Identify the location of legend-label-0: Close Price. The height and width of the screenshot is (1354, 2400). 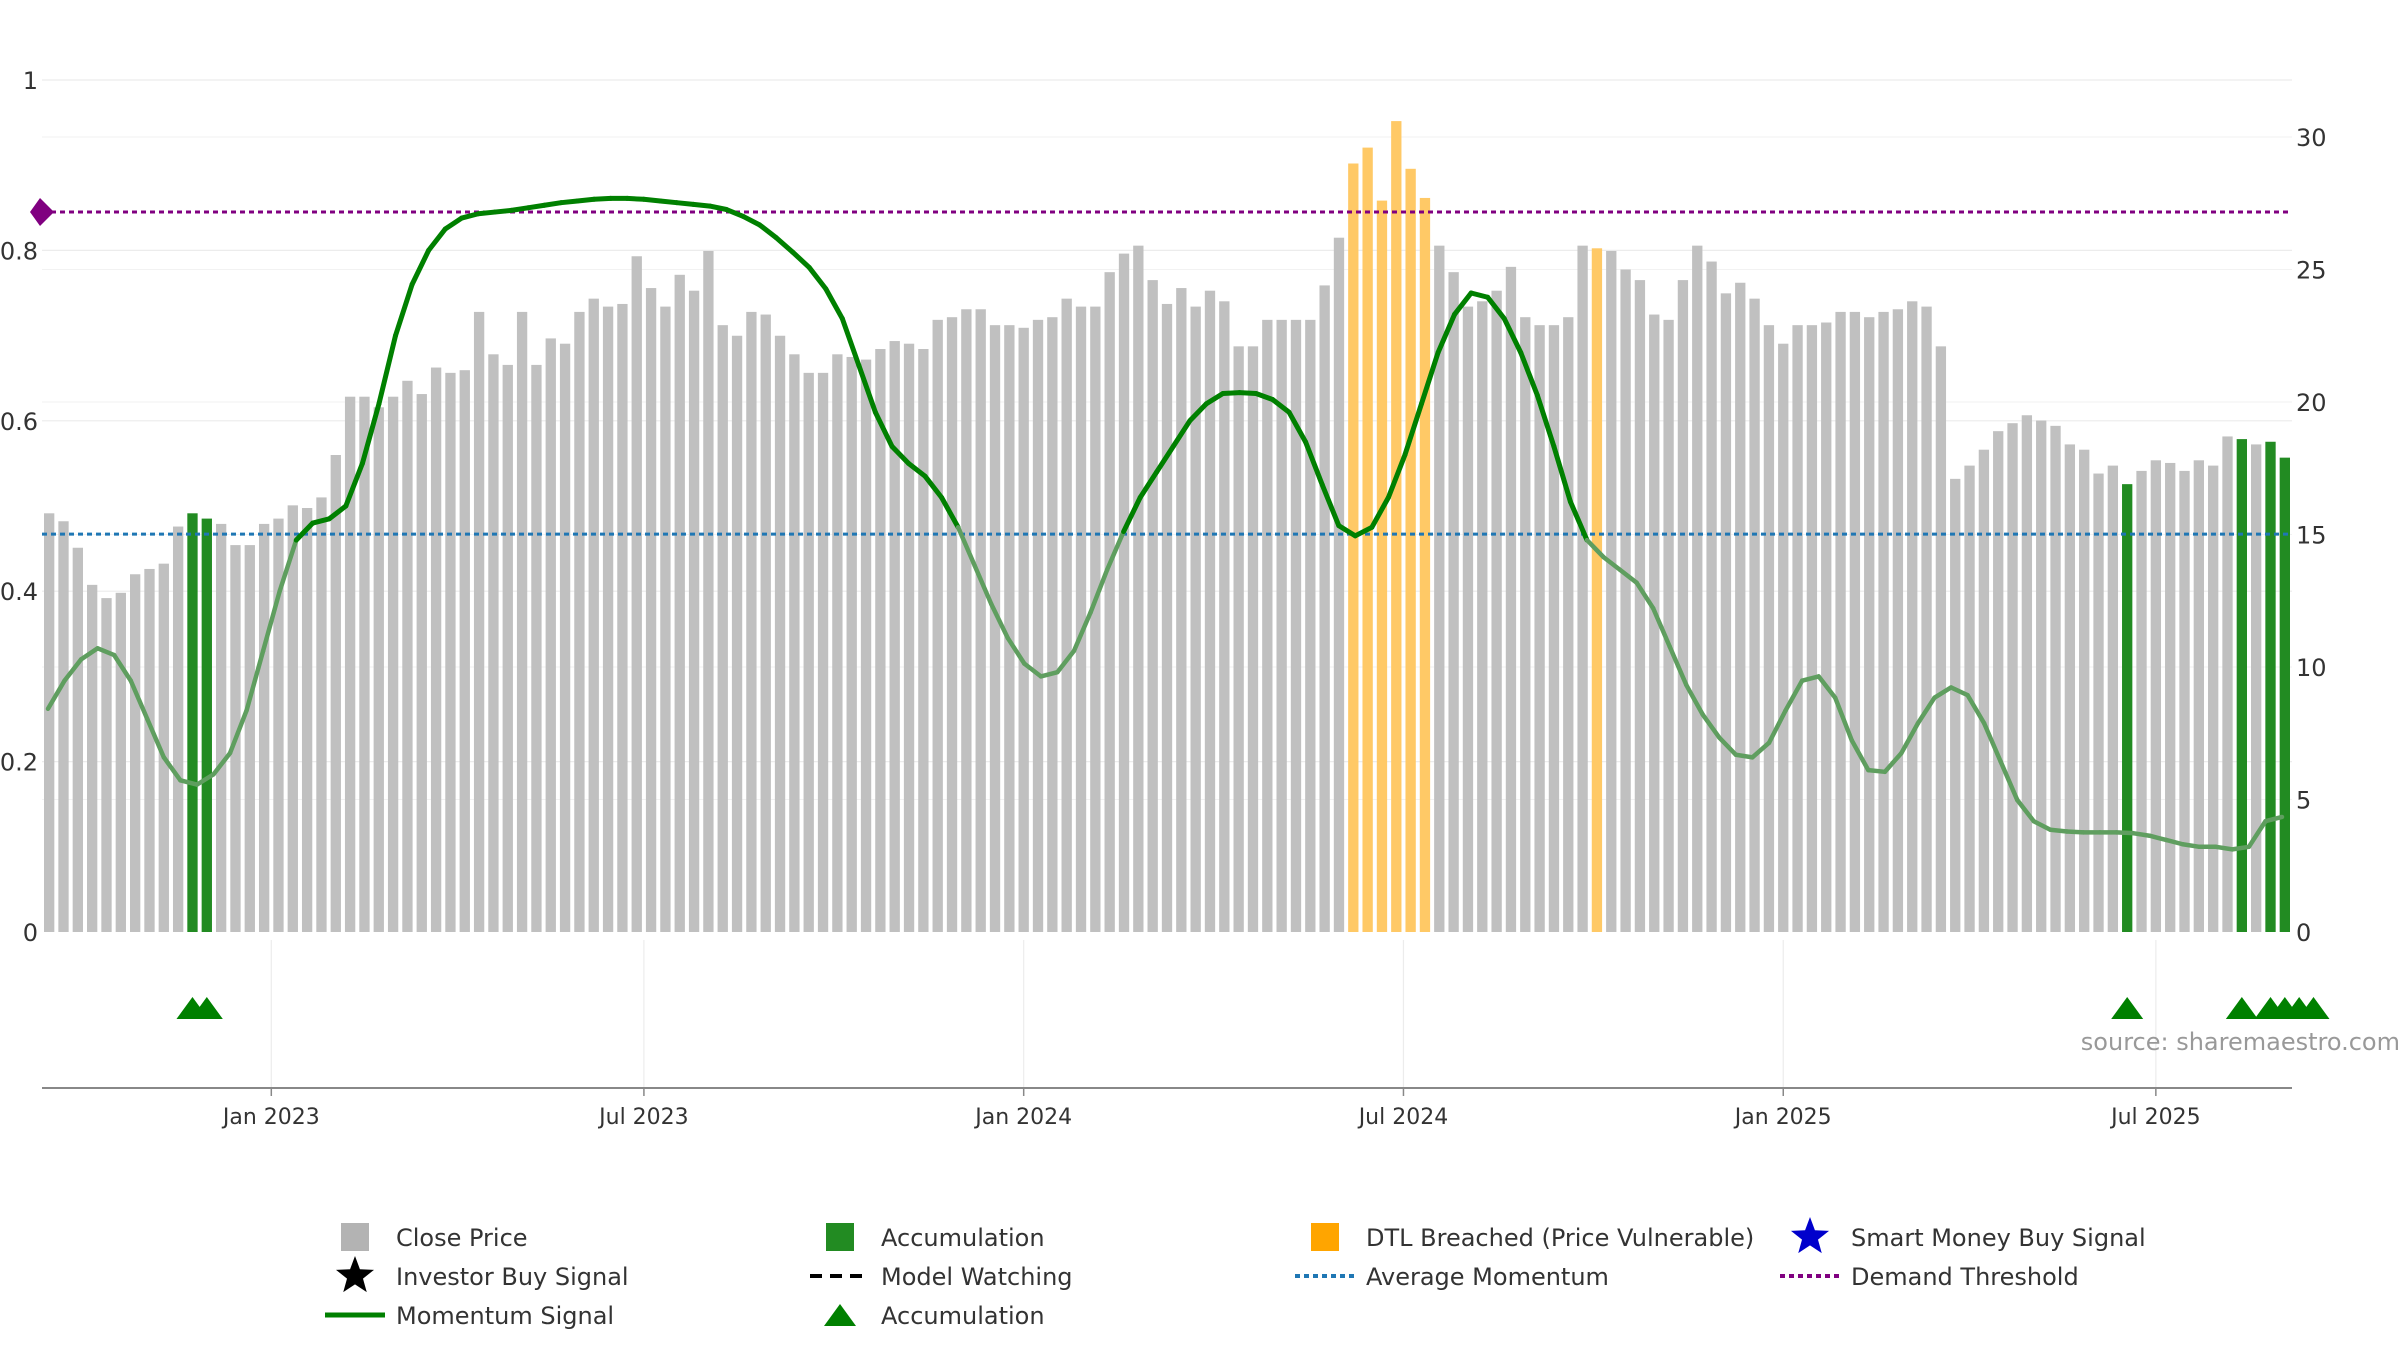
(462, 1238).